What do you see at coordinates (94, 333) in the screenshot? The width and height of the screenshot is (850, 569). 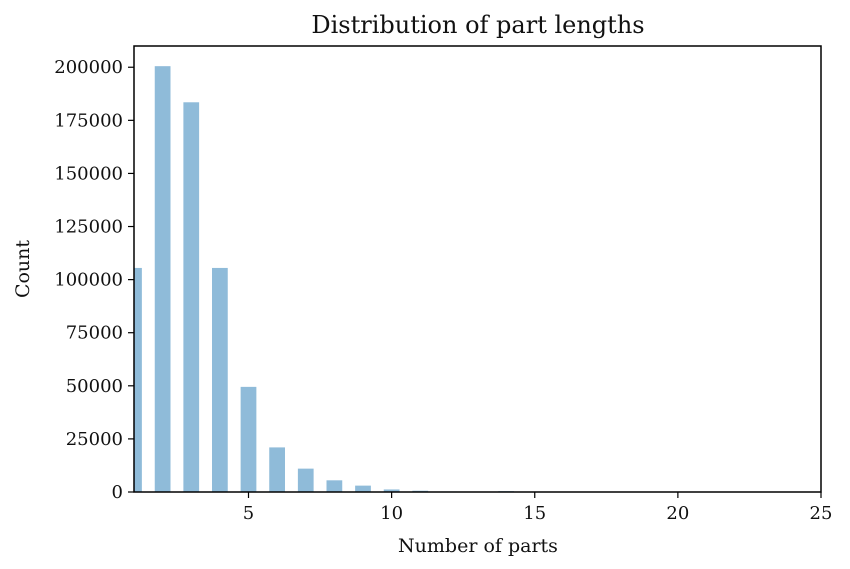 I see `y-tick-label: 75000` at bounding box center [94, 333].